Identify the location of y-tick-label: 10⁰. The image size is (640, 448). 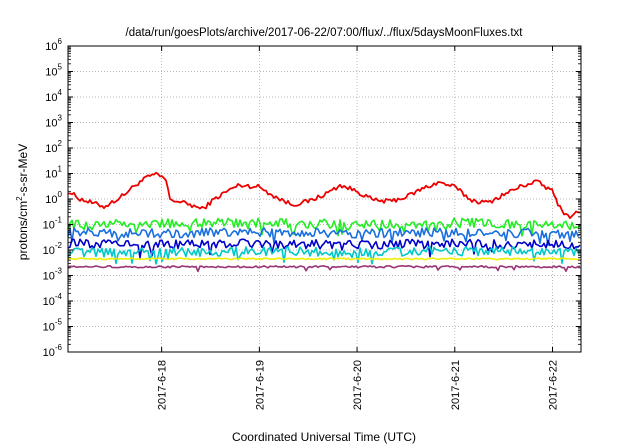
(53, 198).